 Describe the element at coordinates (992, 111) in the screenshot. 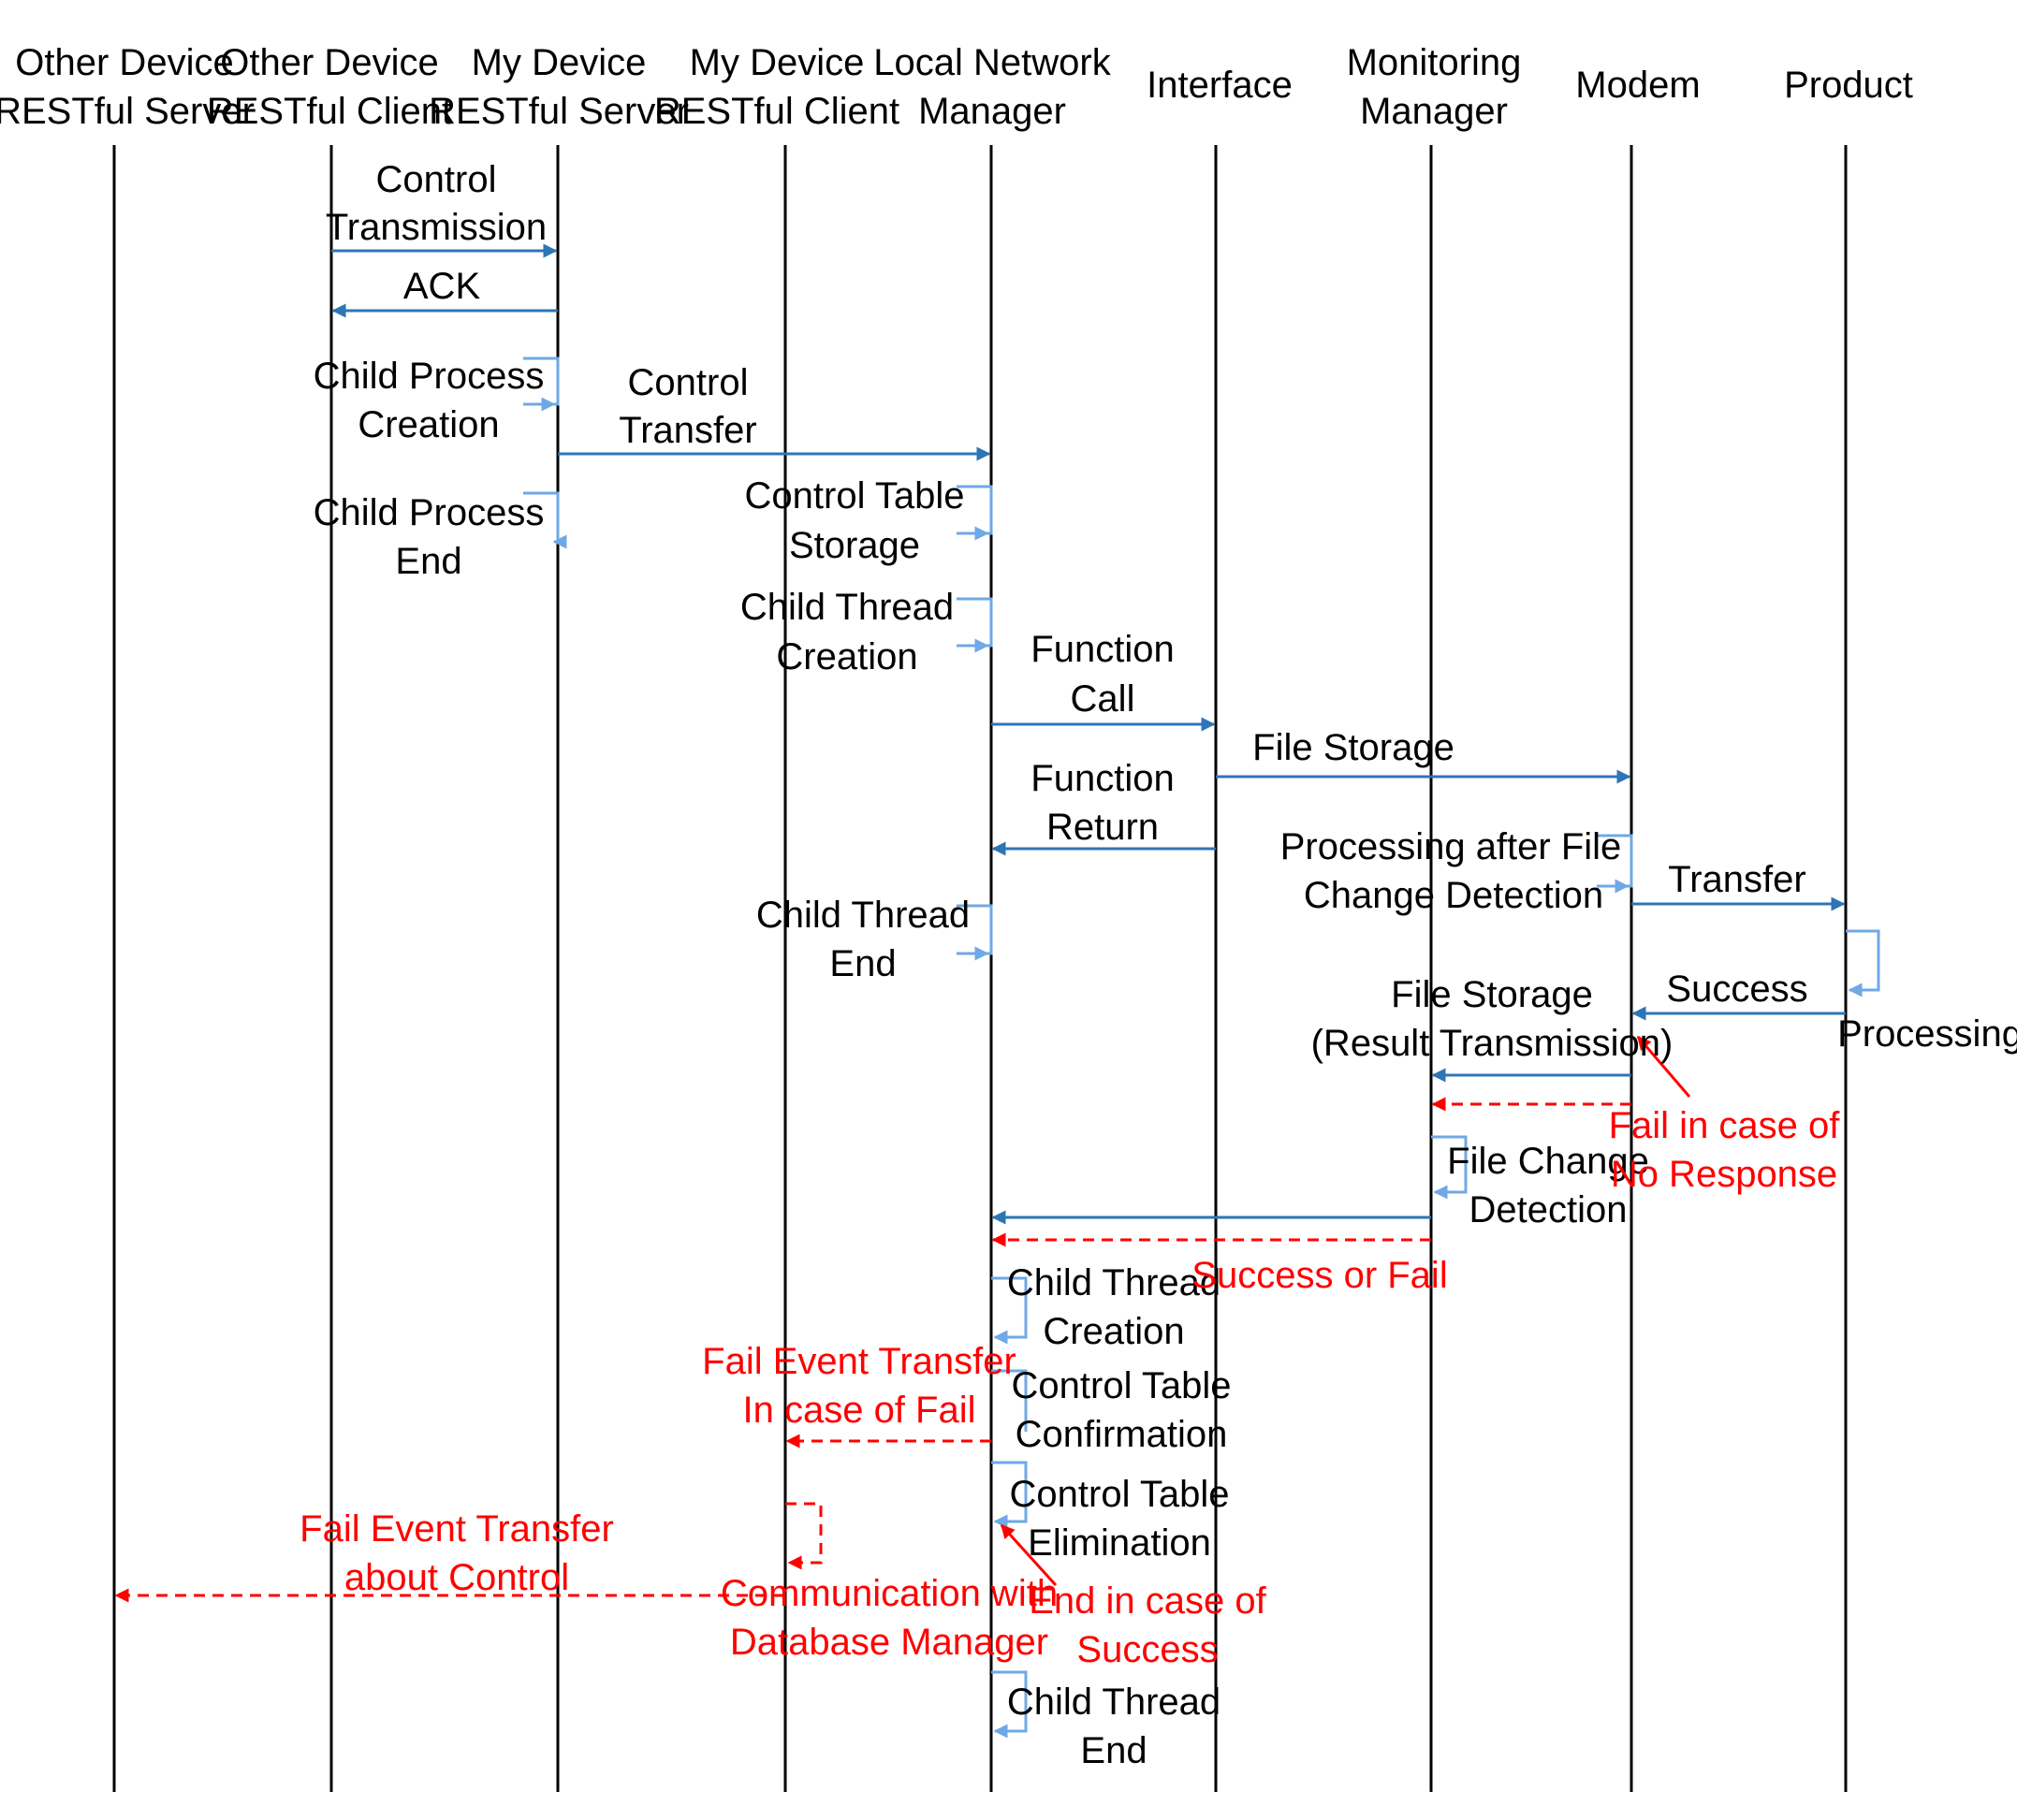

I see `header-local-network-manager-line2: Manager` at that location.